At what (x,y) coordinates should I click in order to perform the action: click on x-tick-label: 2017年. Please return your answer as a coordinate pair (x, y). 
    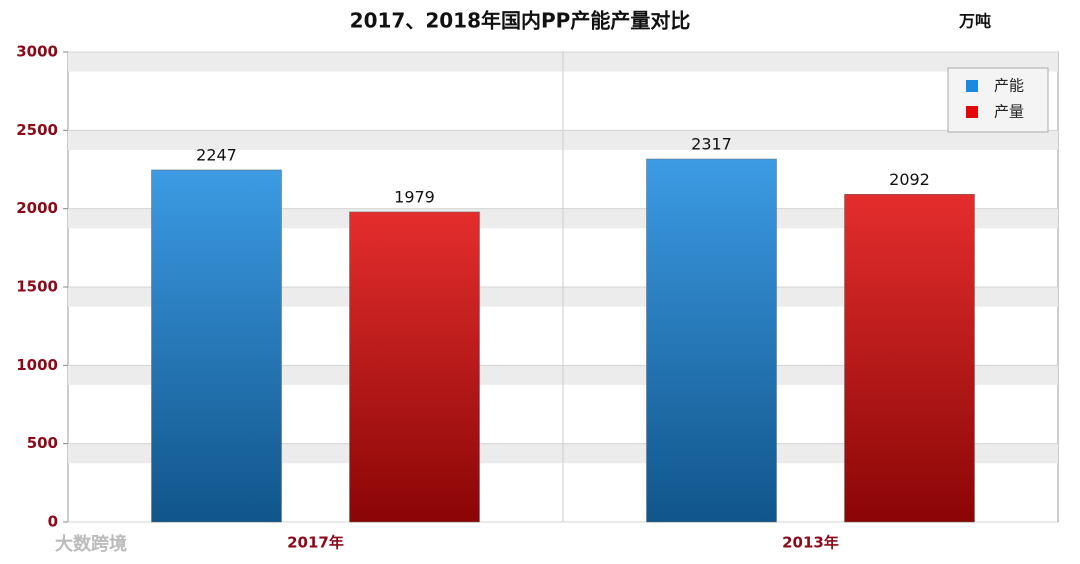
    Looking at the image, I should click on (315, 543).